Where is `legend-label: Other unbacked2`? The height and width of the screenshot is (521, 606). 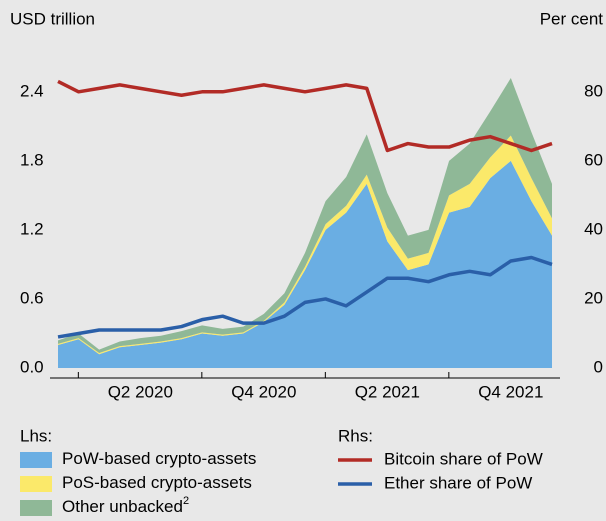 legend-label: Other unbacked2 is located at coordinates (125, 506).